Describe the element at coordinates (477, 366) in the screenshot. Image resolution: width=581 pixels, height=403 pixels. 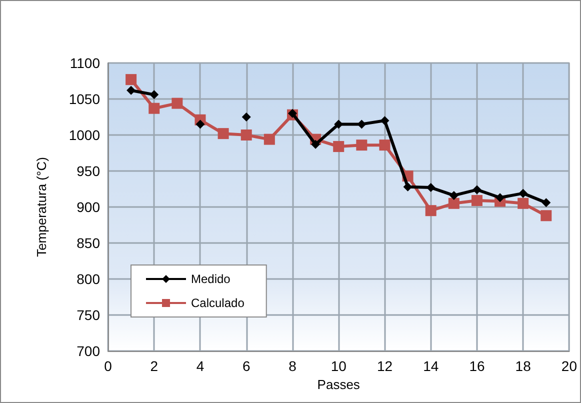
I see `x-tick-label: 16` at that location.